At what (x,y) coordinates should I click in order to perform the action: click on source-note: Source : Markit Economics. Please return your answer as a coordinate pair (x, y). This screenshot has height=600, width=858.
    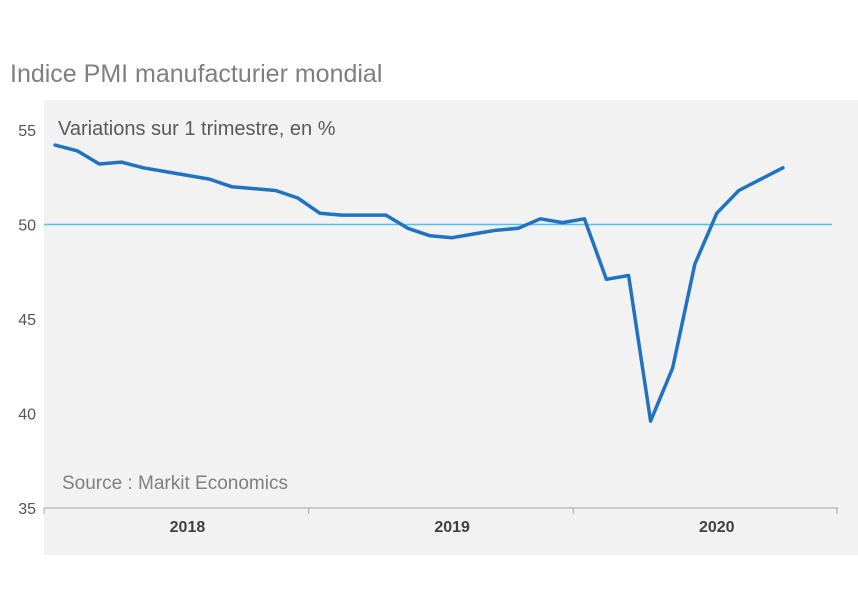
    Looking at the image, I should click on (175, 483).